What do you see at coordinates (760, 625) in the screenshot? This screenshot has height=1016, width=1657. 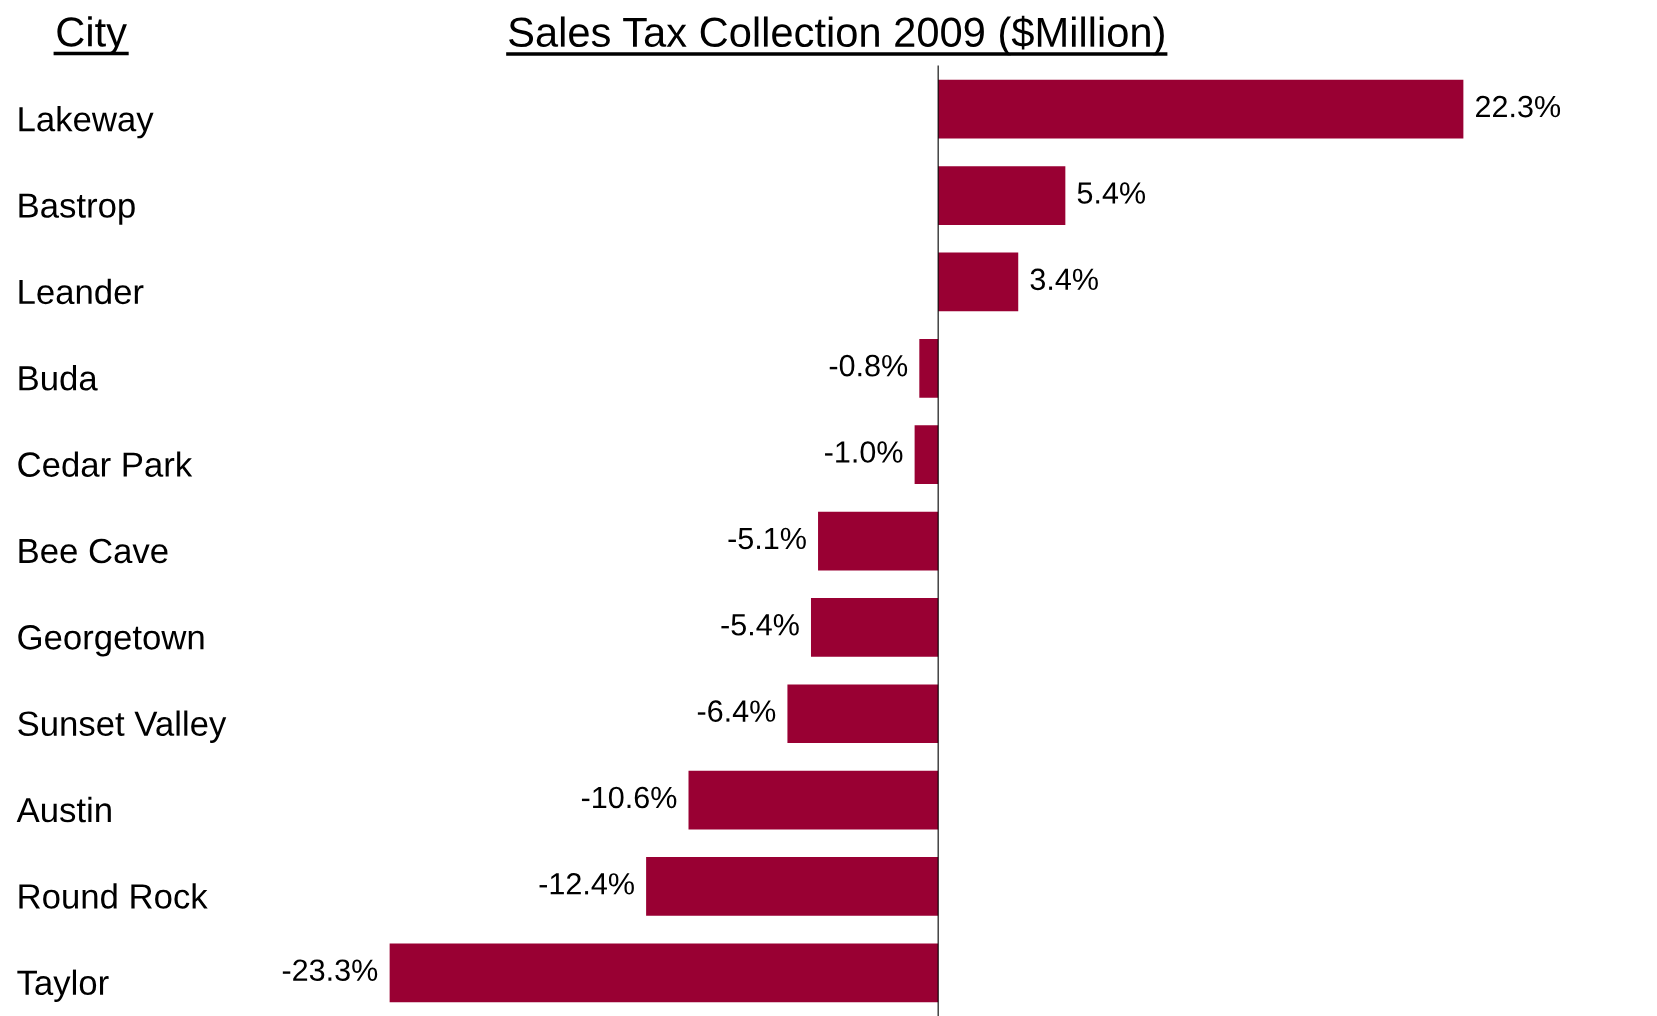 I see `data-label: -5.4%` at bounding box center [760, 625].